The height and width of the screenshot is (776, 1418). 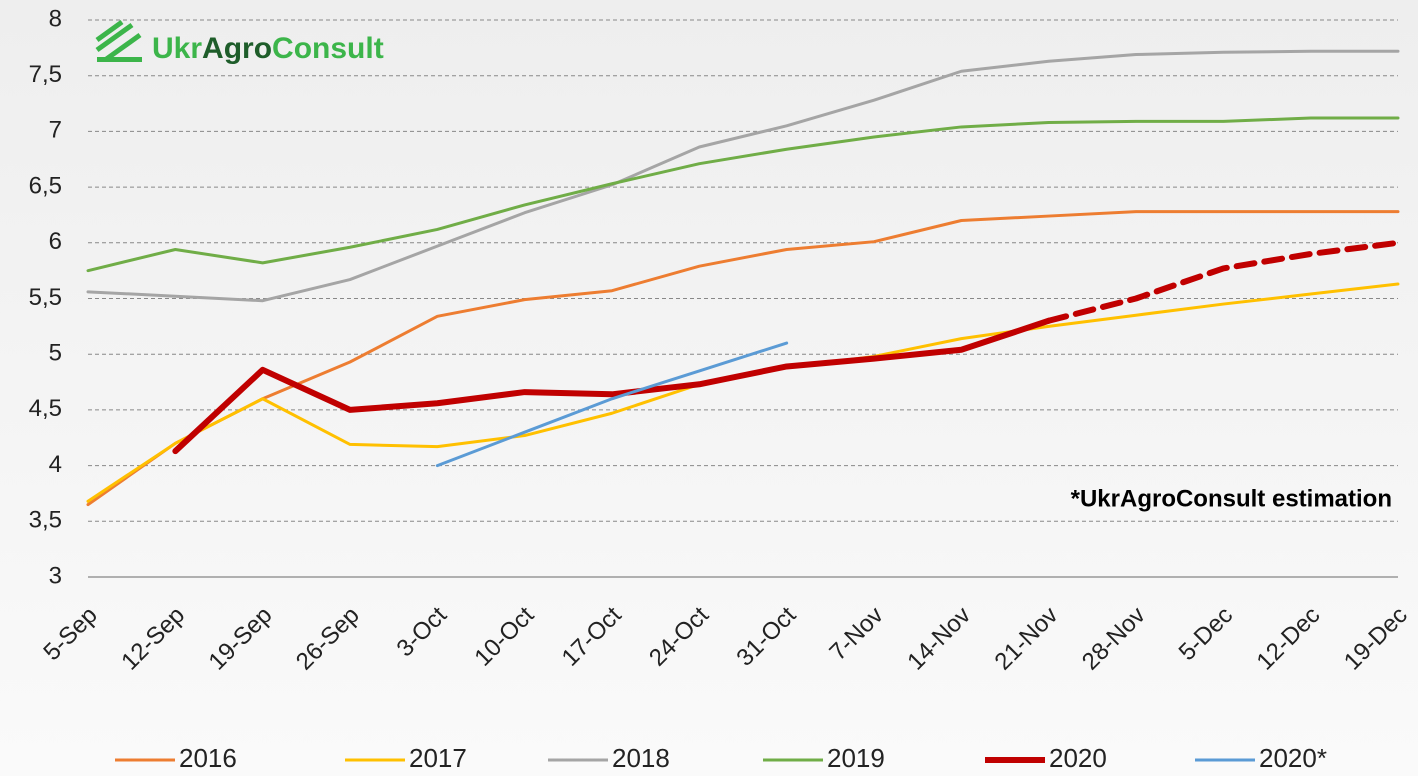 What do you see at coordinates (856, 634) in the screenshot?
I see `x-tick-label: 7-Nov` at bounding box center [856, 634].